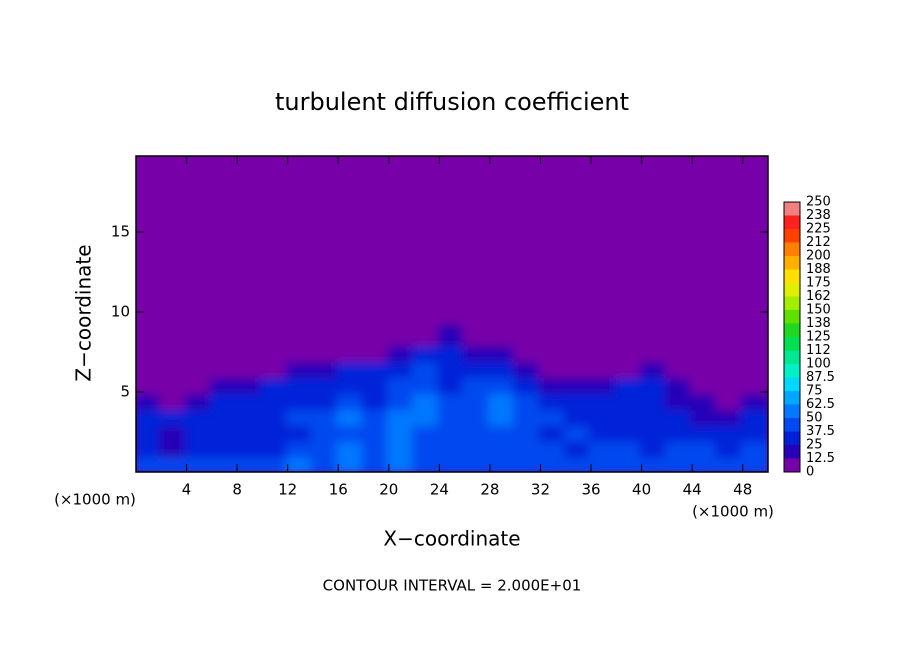 This screenshot has height=654, width=904. What do you see at coordinates (810, 472) in the screenshot?
I see `colorbar-label: 0` at bounding box center [810, 472].